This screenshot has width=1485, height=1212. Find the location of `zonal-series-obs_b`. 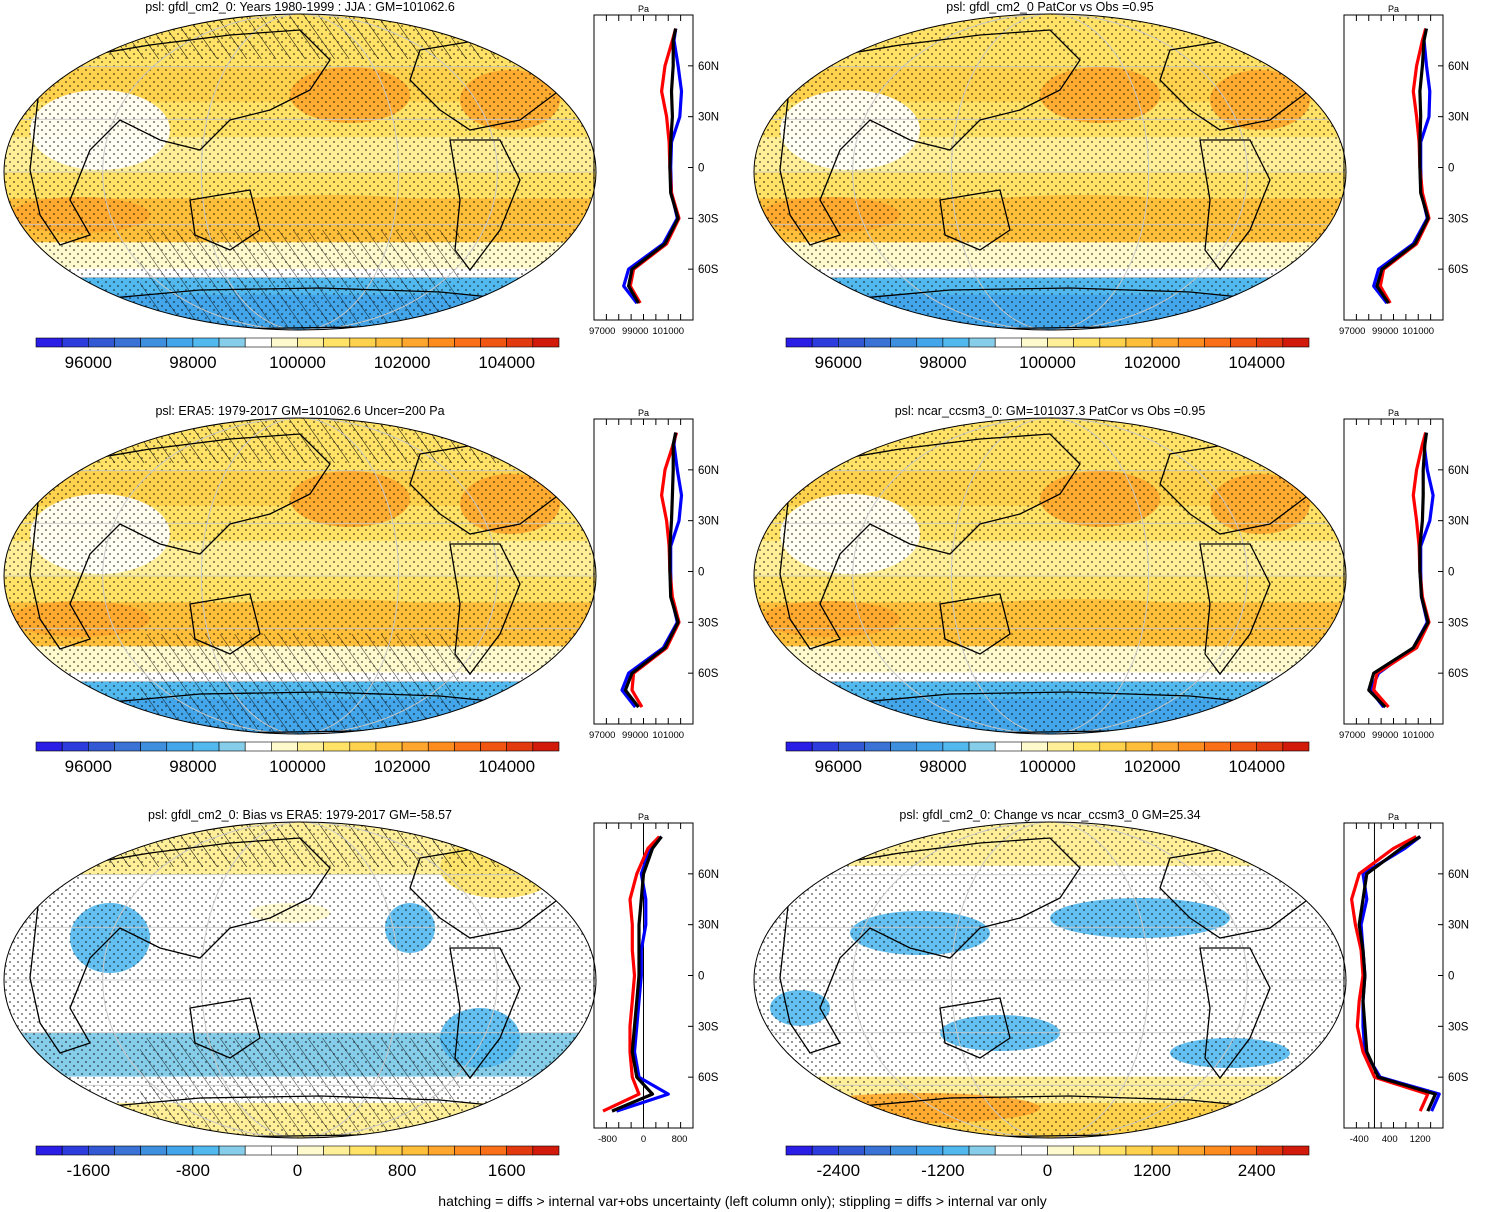

zonal-series-obs_b is located at coordinates (631, 974).